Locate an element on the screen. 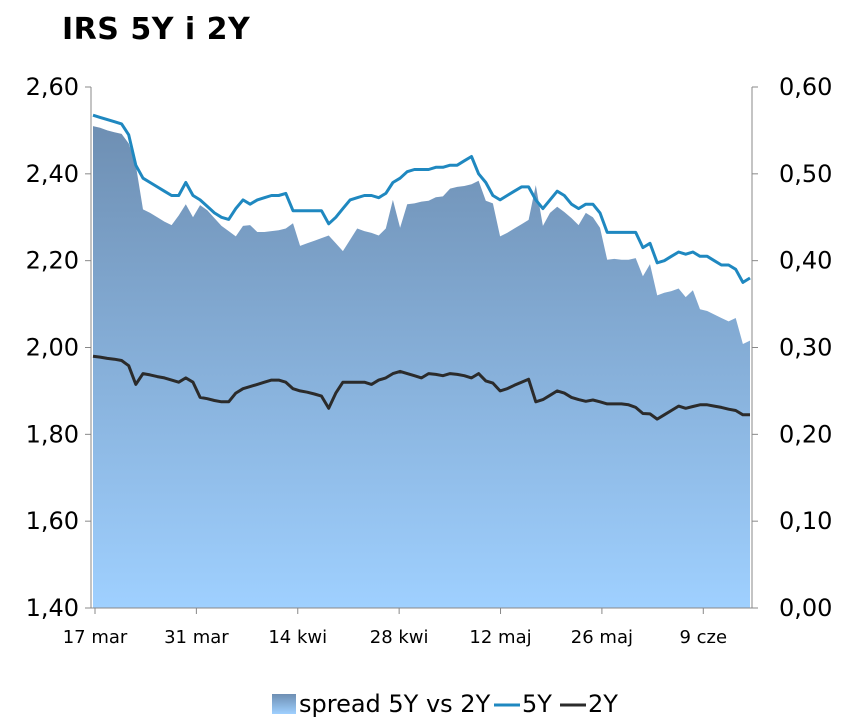 The image size is (843, 727). x-tick-label: 26 maj is located at coordinates (602, 637).